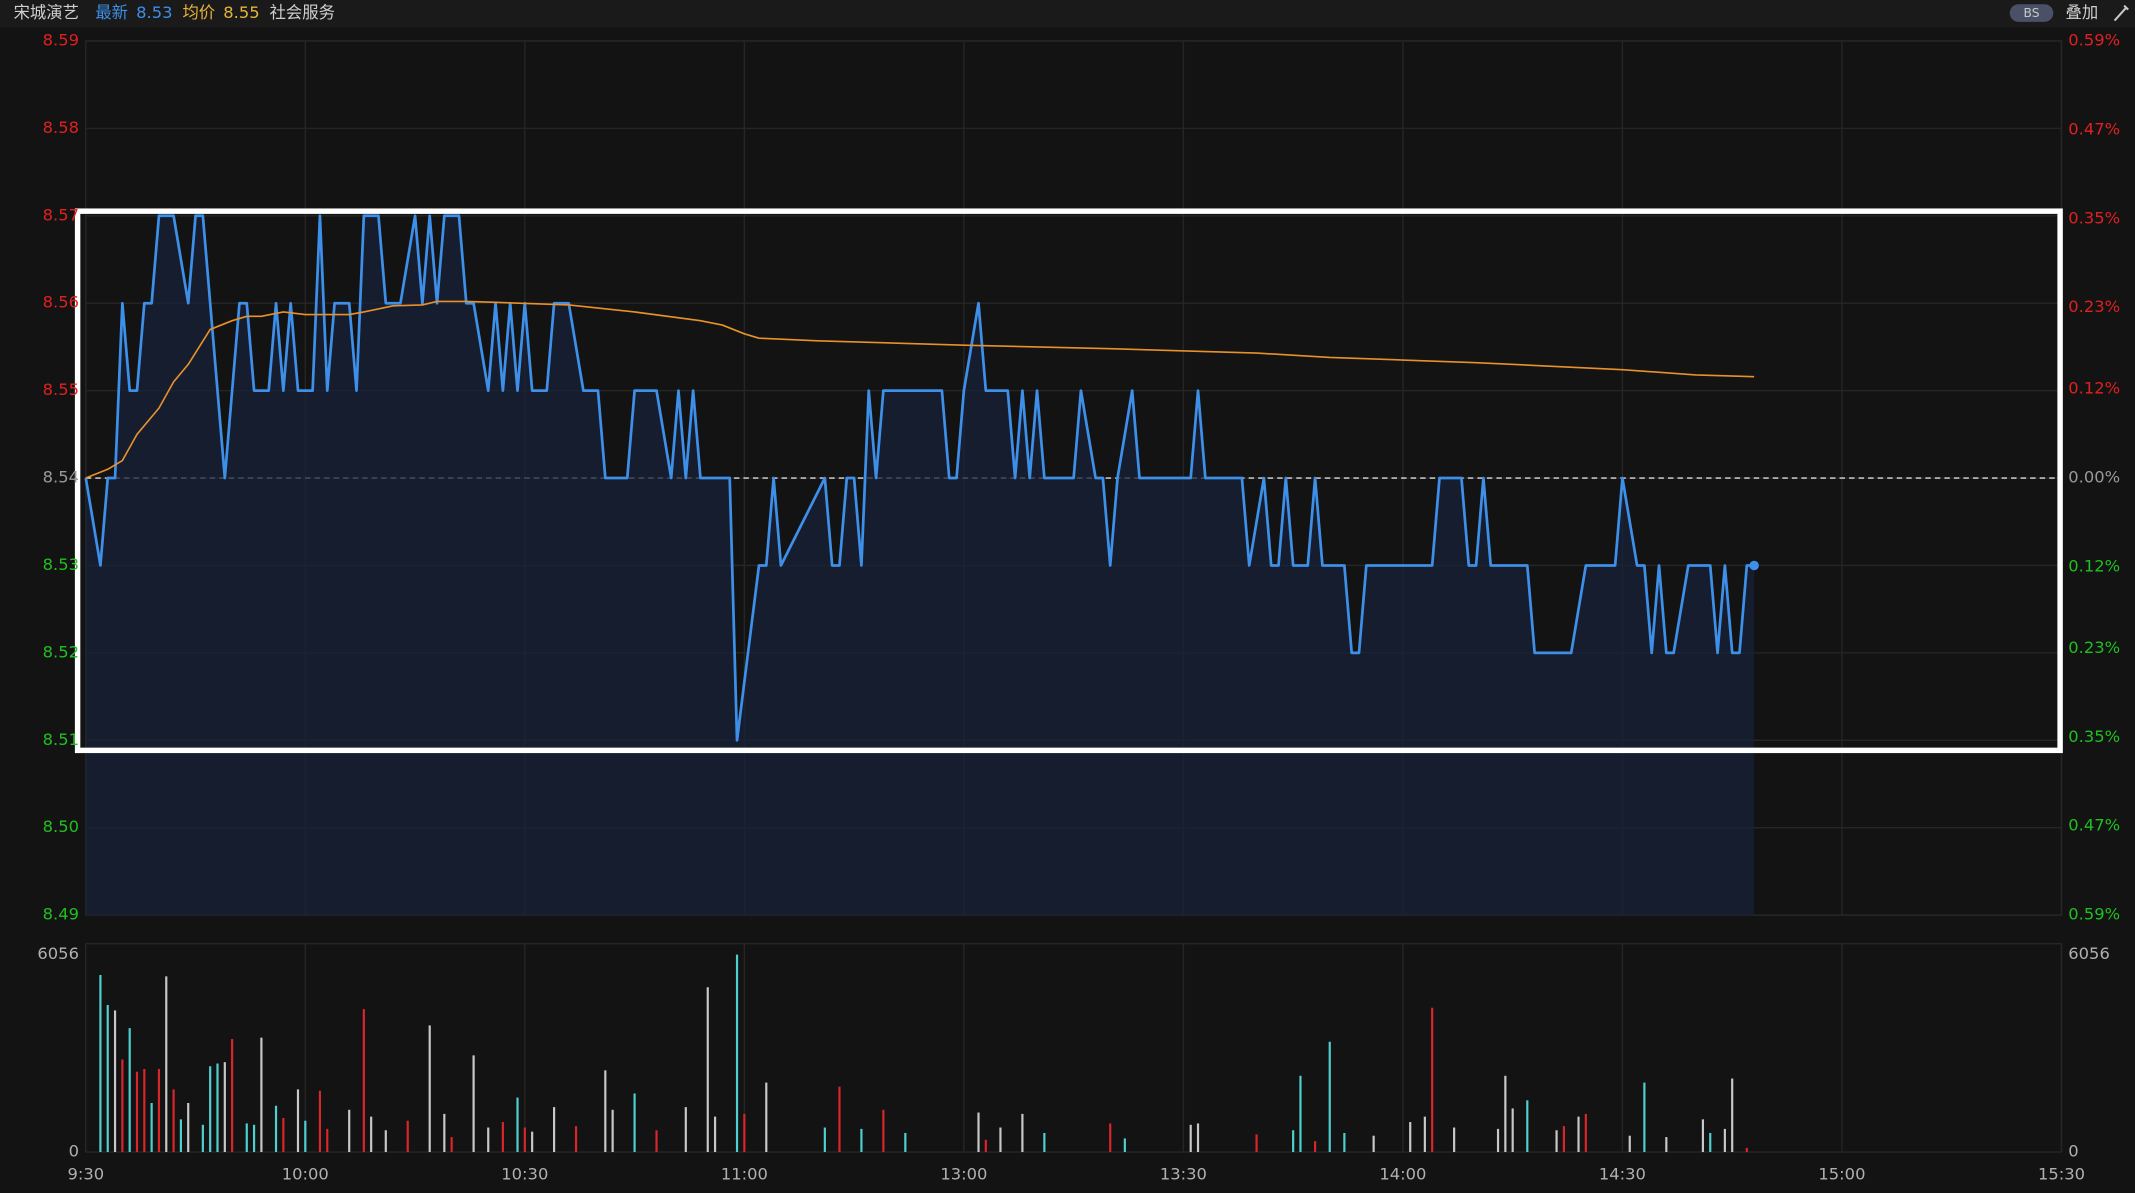 This screenshot has height=1193, width=2135. What do you see at coordinates (2094, 477) in the screenshot?
I see `y2-tick-label: 0.00%` at bounding box center [2094, 477].